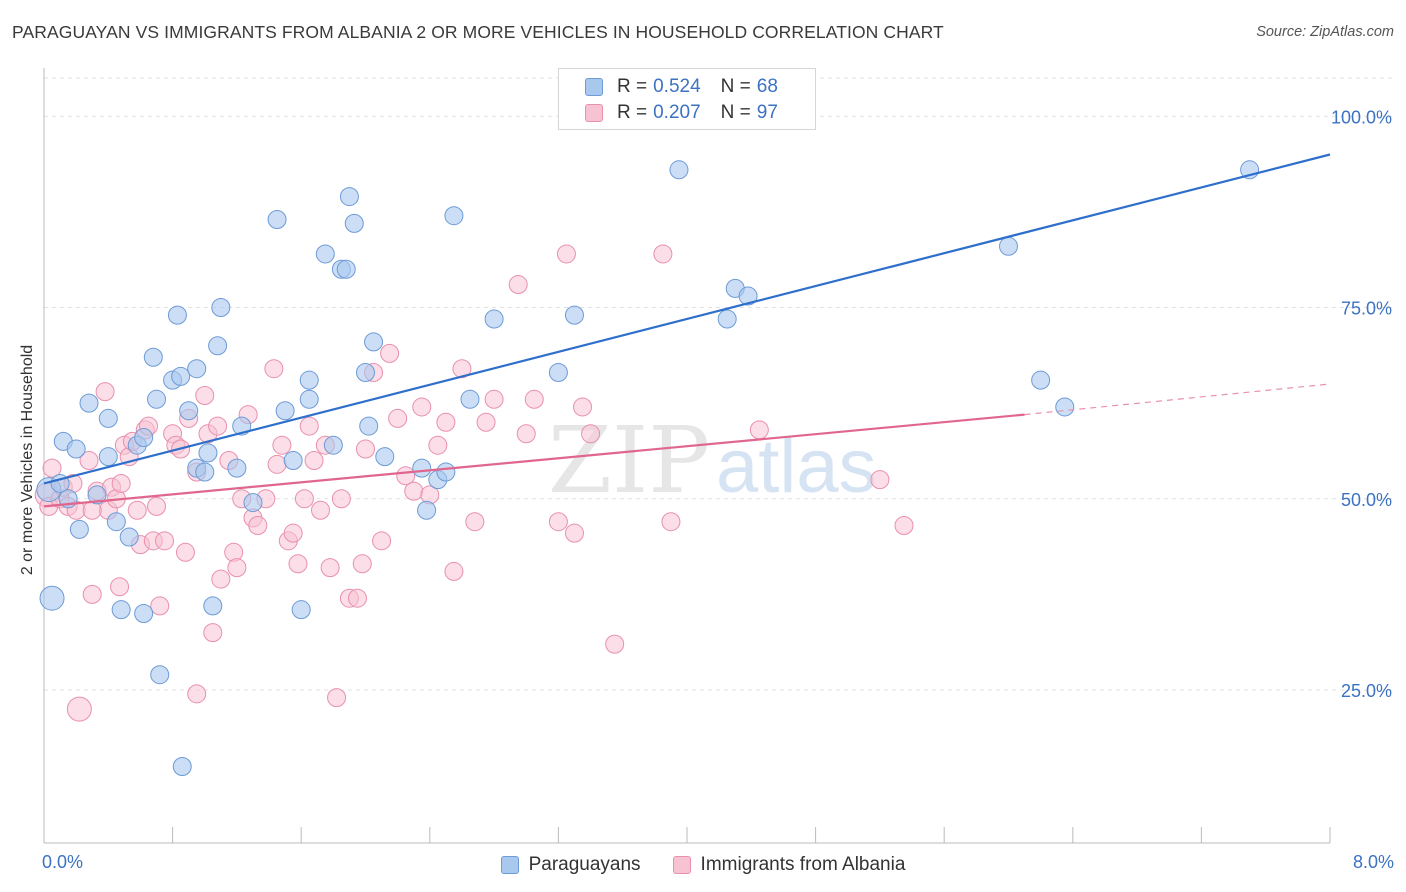 The image size is (1406, 892). I want to click on bottom-legend-label-albania: Immigrants from Albania, so click(803, 864).